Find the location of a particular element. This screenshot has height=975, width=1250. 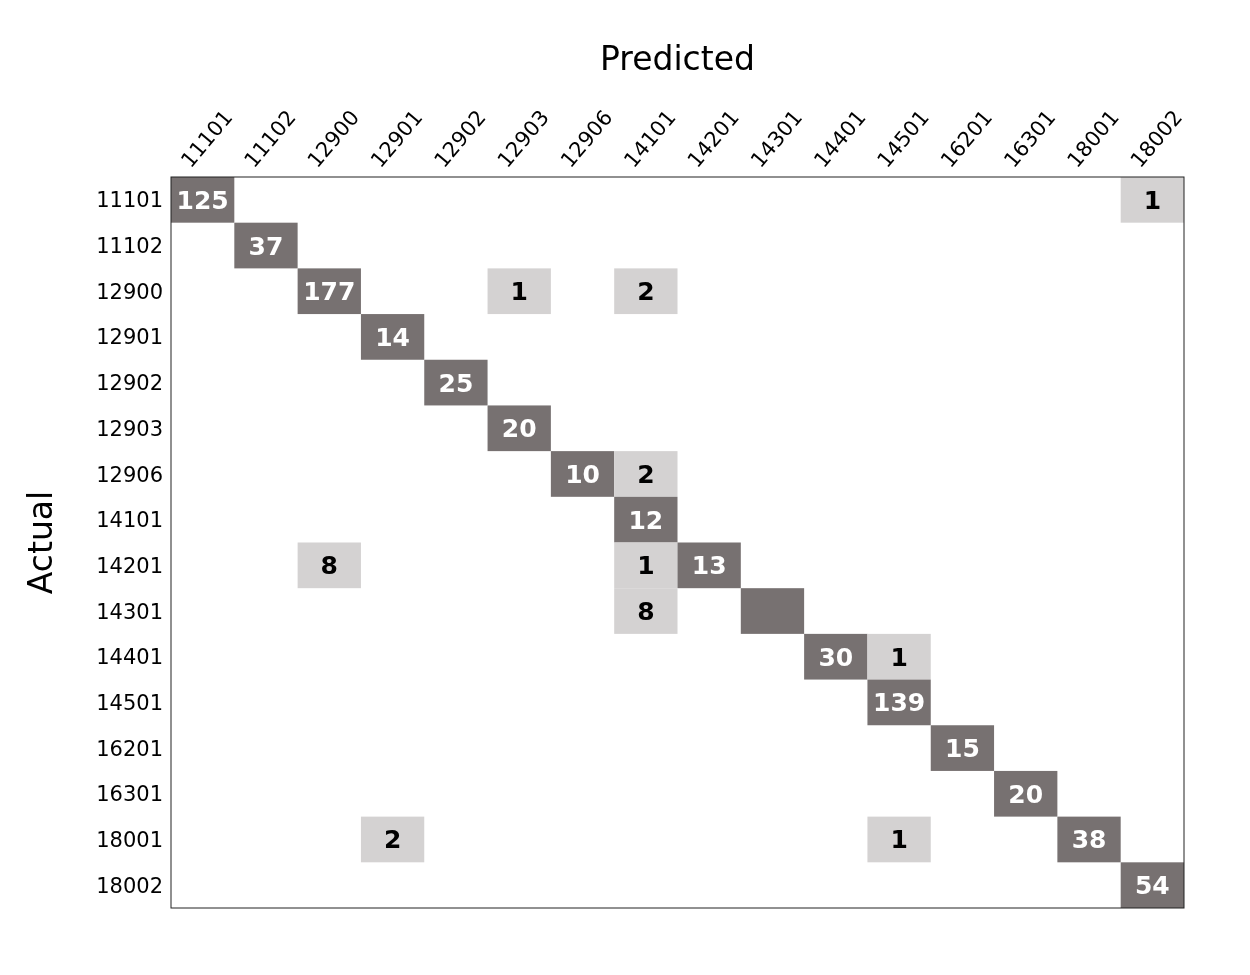

y-tick-label: 11102 is located at coordinates (129, 246).